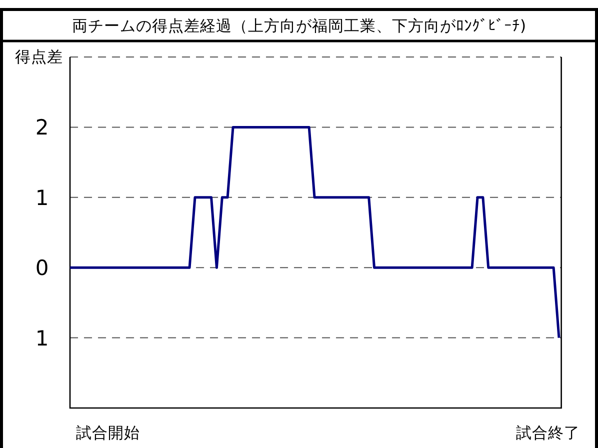 The image size is (598, 448). What do you see at coordinates (548, 433) in the screenshot?
I see `x-tick-label: 試合終了` at bounding box center [548, 433].